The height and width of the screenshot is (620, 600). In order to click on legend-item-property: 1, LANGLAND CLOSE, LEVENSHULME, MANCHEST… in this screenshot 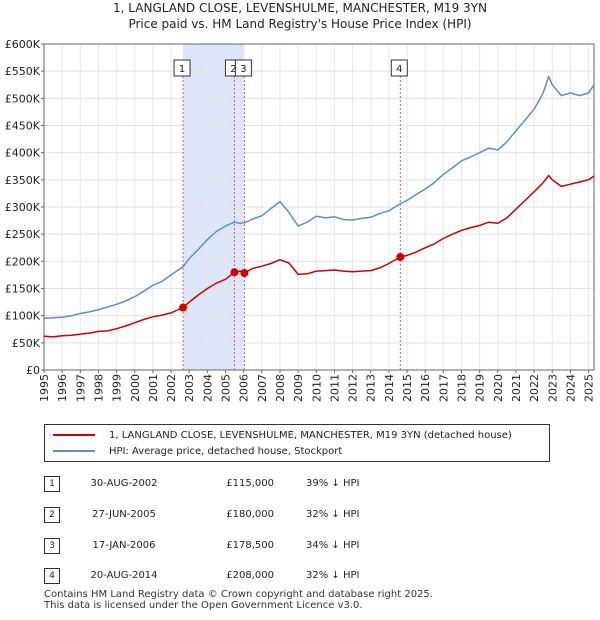, I will do `click(278, 435)`.